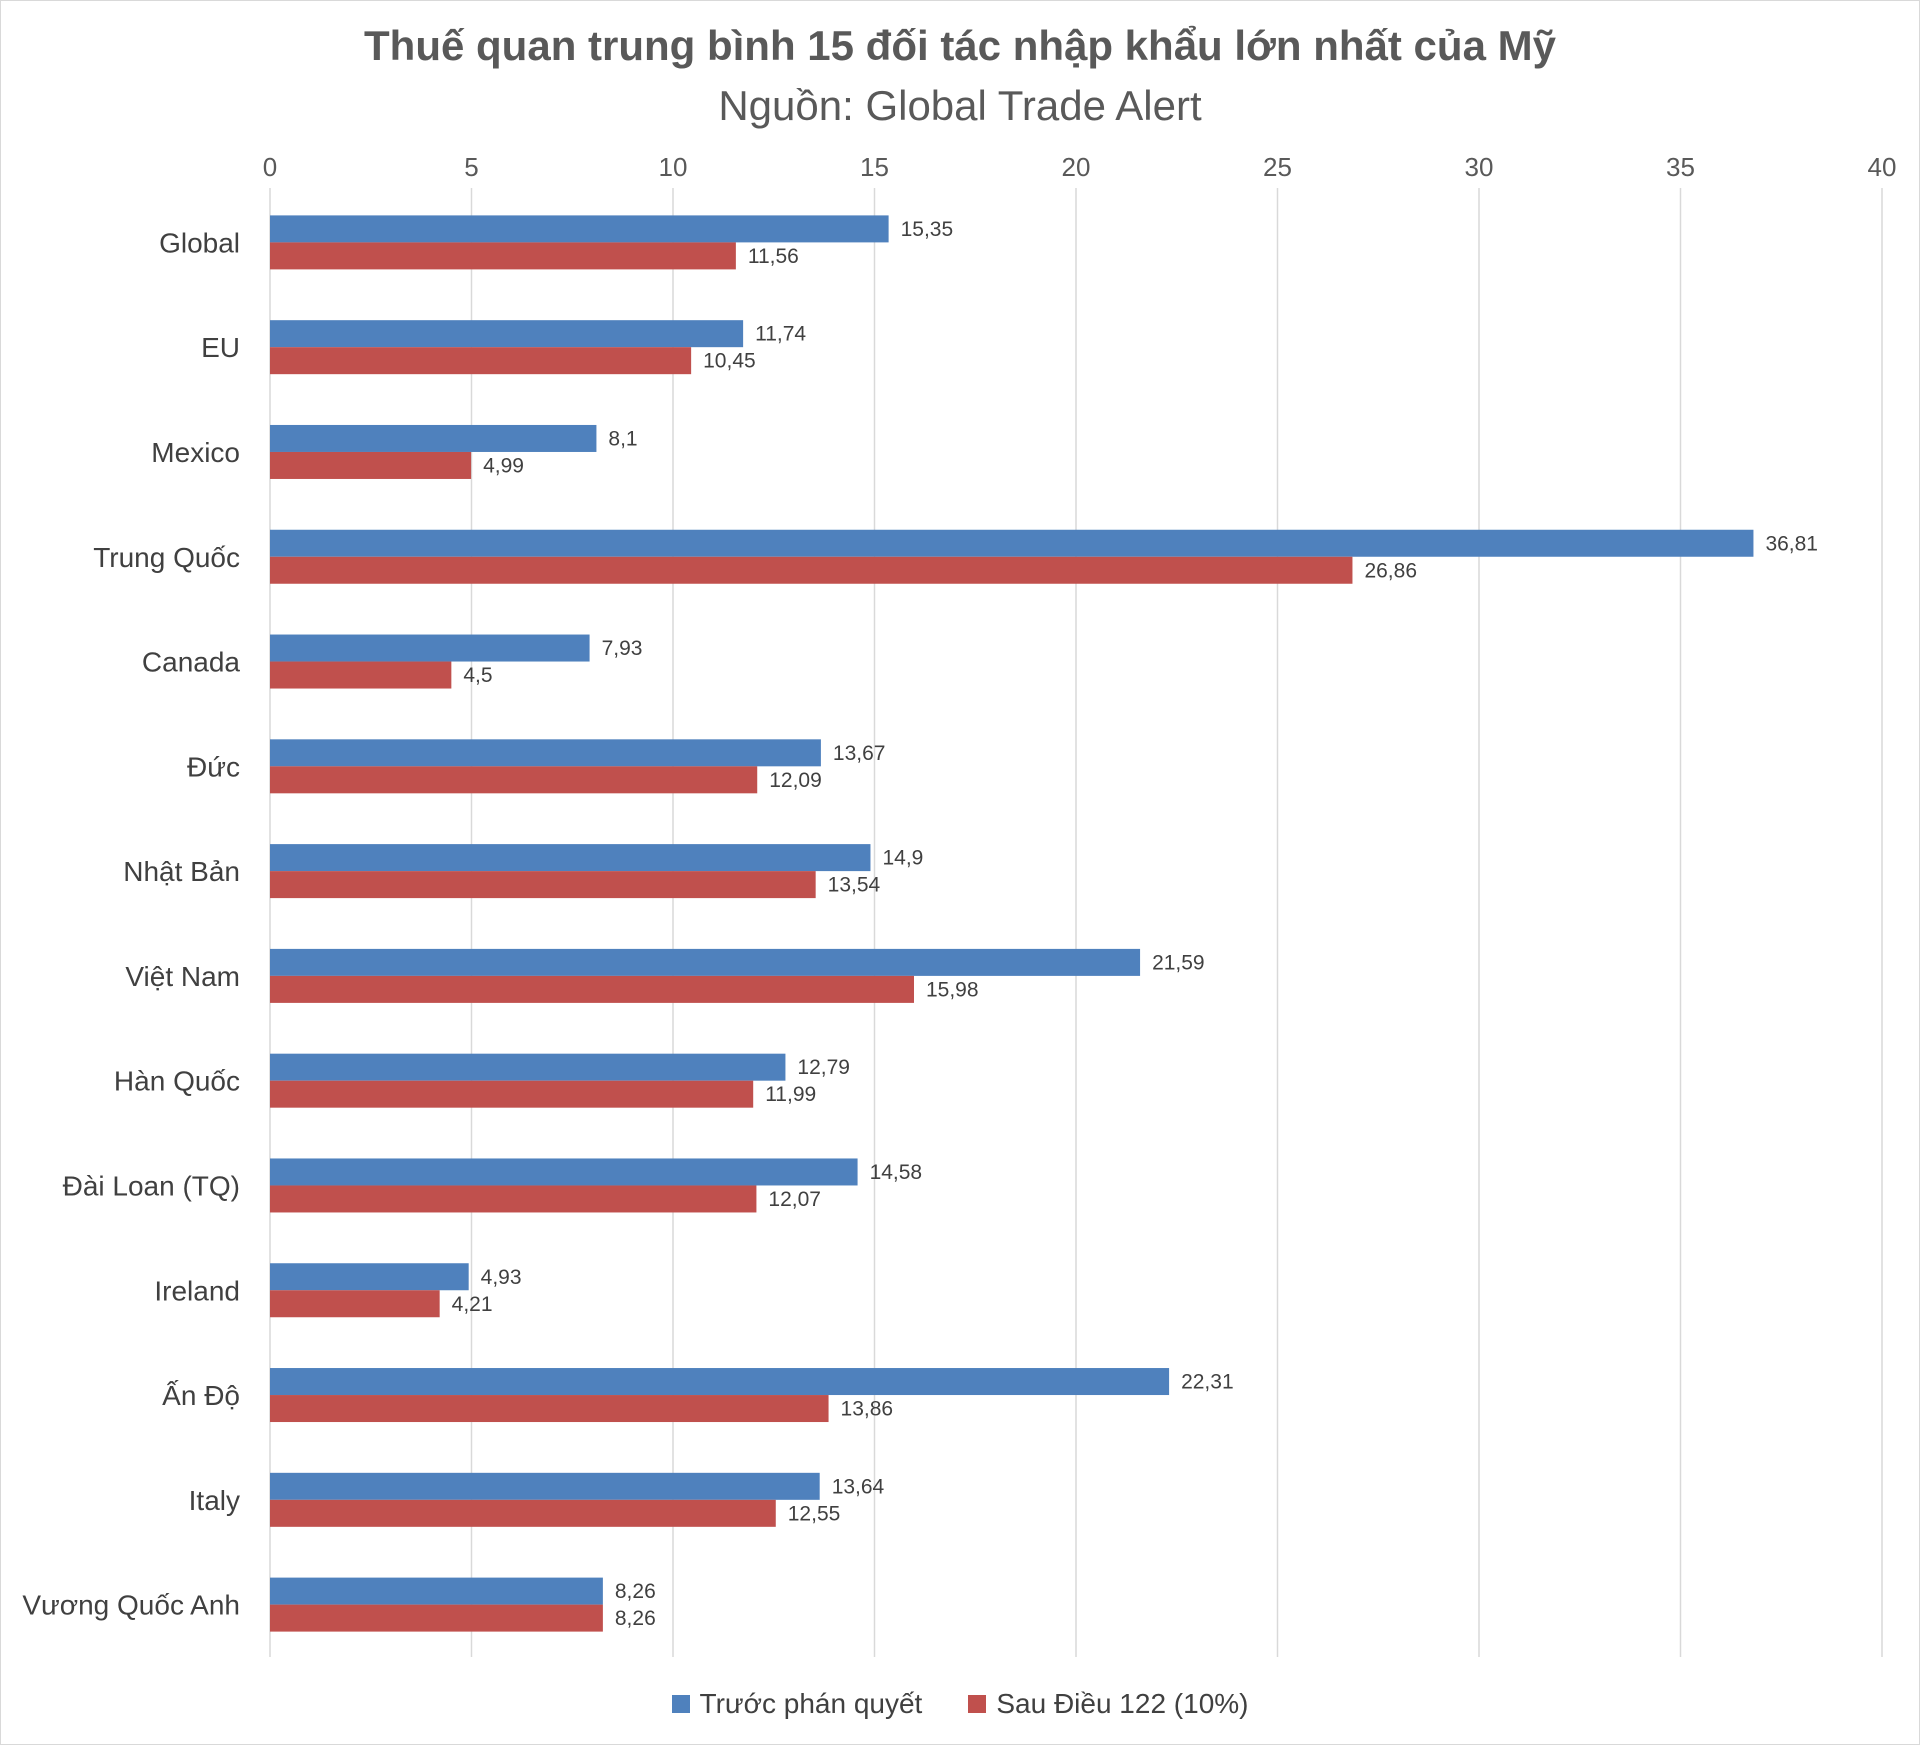 This screenshot has height=1745, width=1920. Describe the element at coordinates (1680, 167) in the screenshot. I see `x-tick-label: 35` at that location.